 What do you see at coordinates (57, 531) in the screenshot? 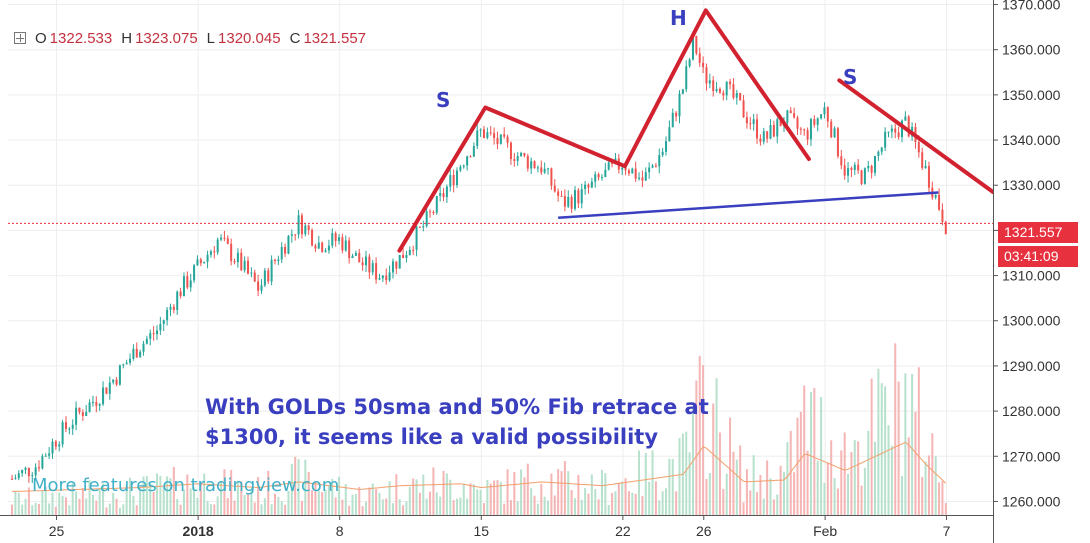
I see `x-tick-label: 25` at bounding box center [57, 531].